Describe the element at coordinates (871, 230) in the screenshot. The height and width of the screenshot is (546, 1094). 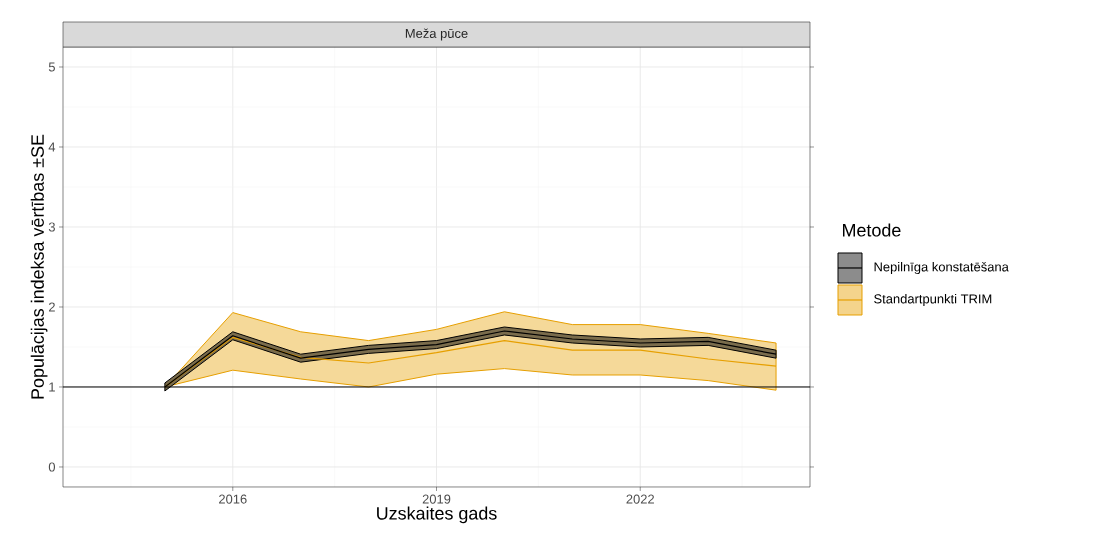
I see `legend-title: Metode` at that location.